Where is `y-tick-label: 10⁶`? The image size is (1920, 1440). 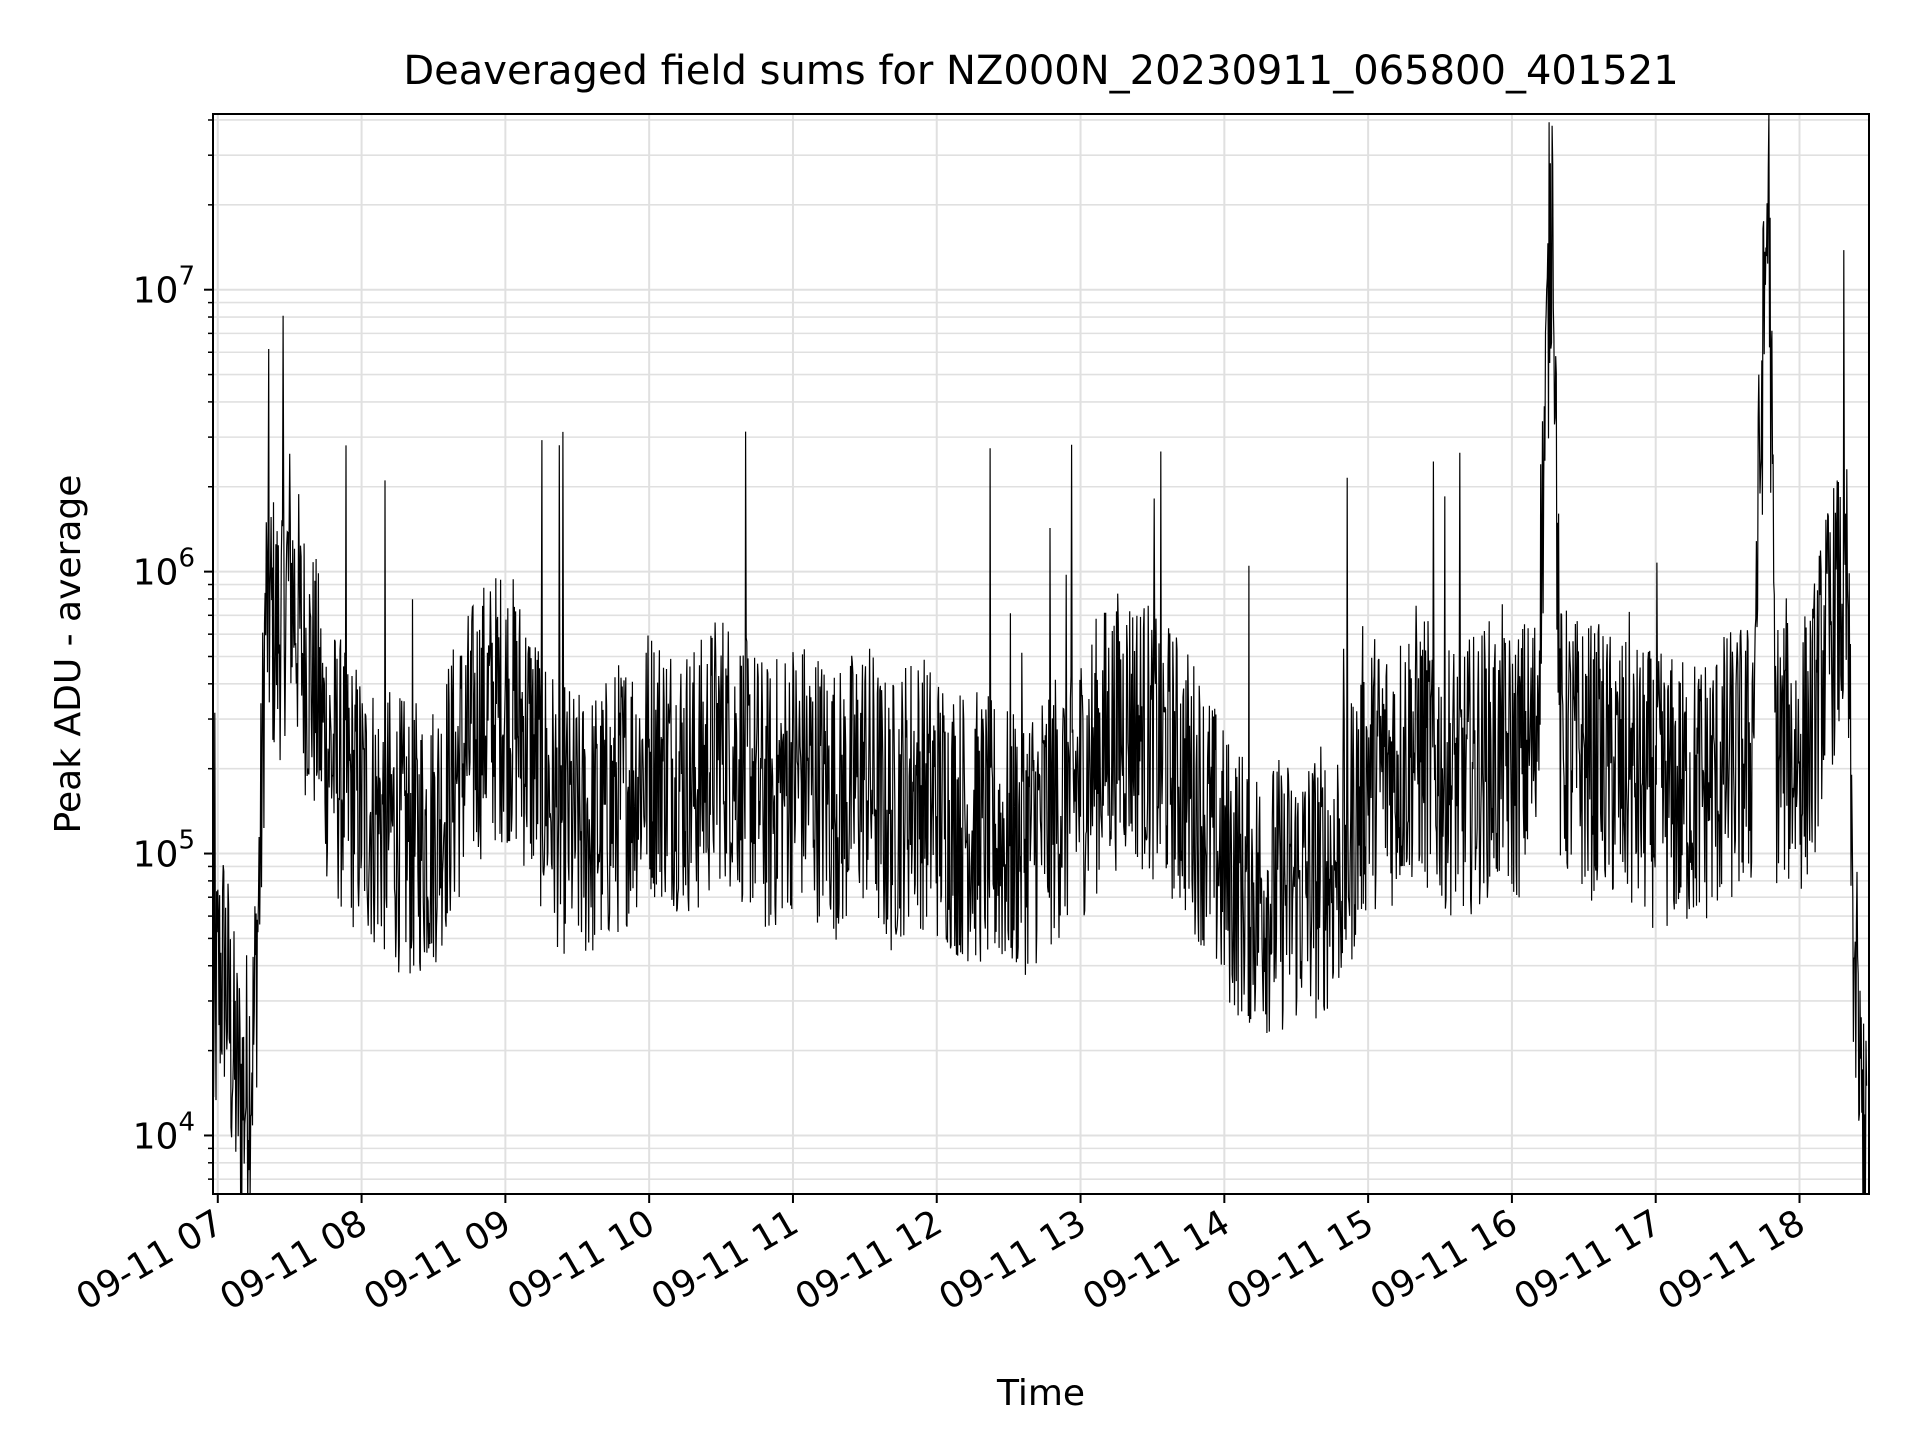 y-tick-label: 10⁶ is located at coordinates (164, 569).